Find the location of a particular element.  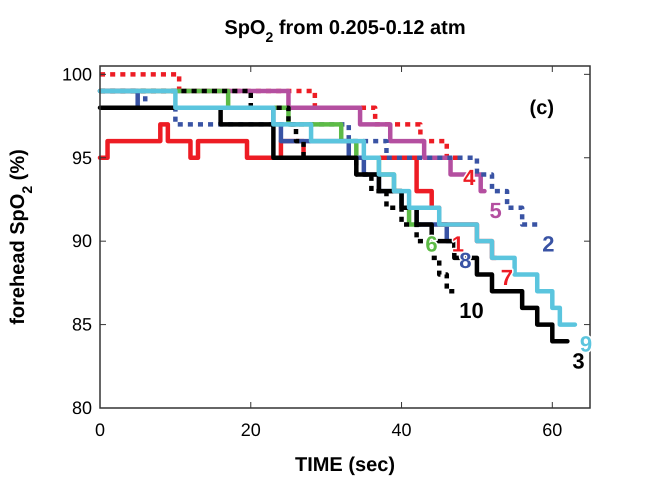

y-tick-label: 100 is located at coordinates (77, 74).